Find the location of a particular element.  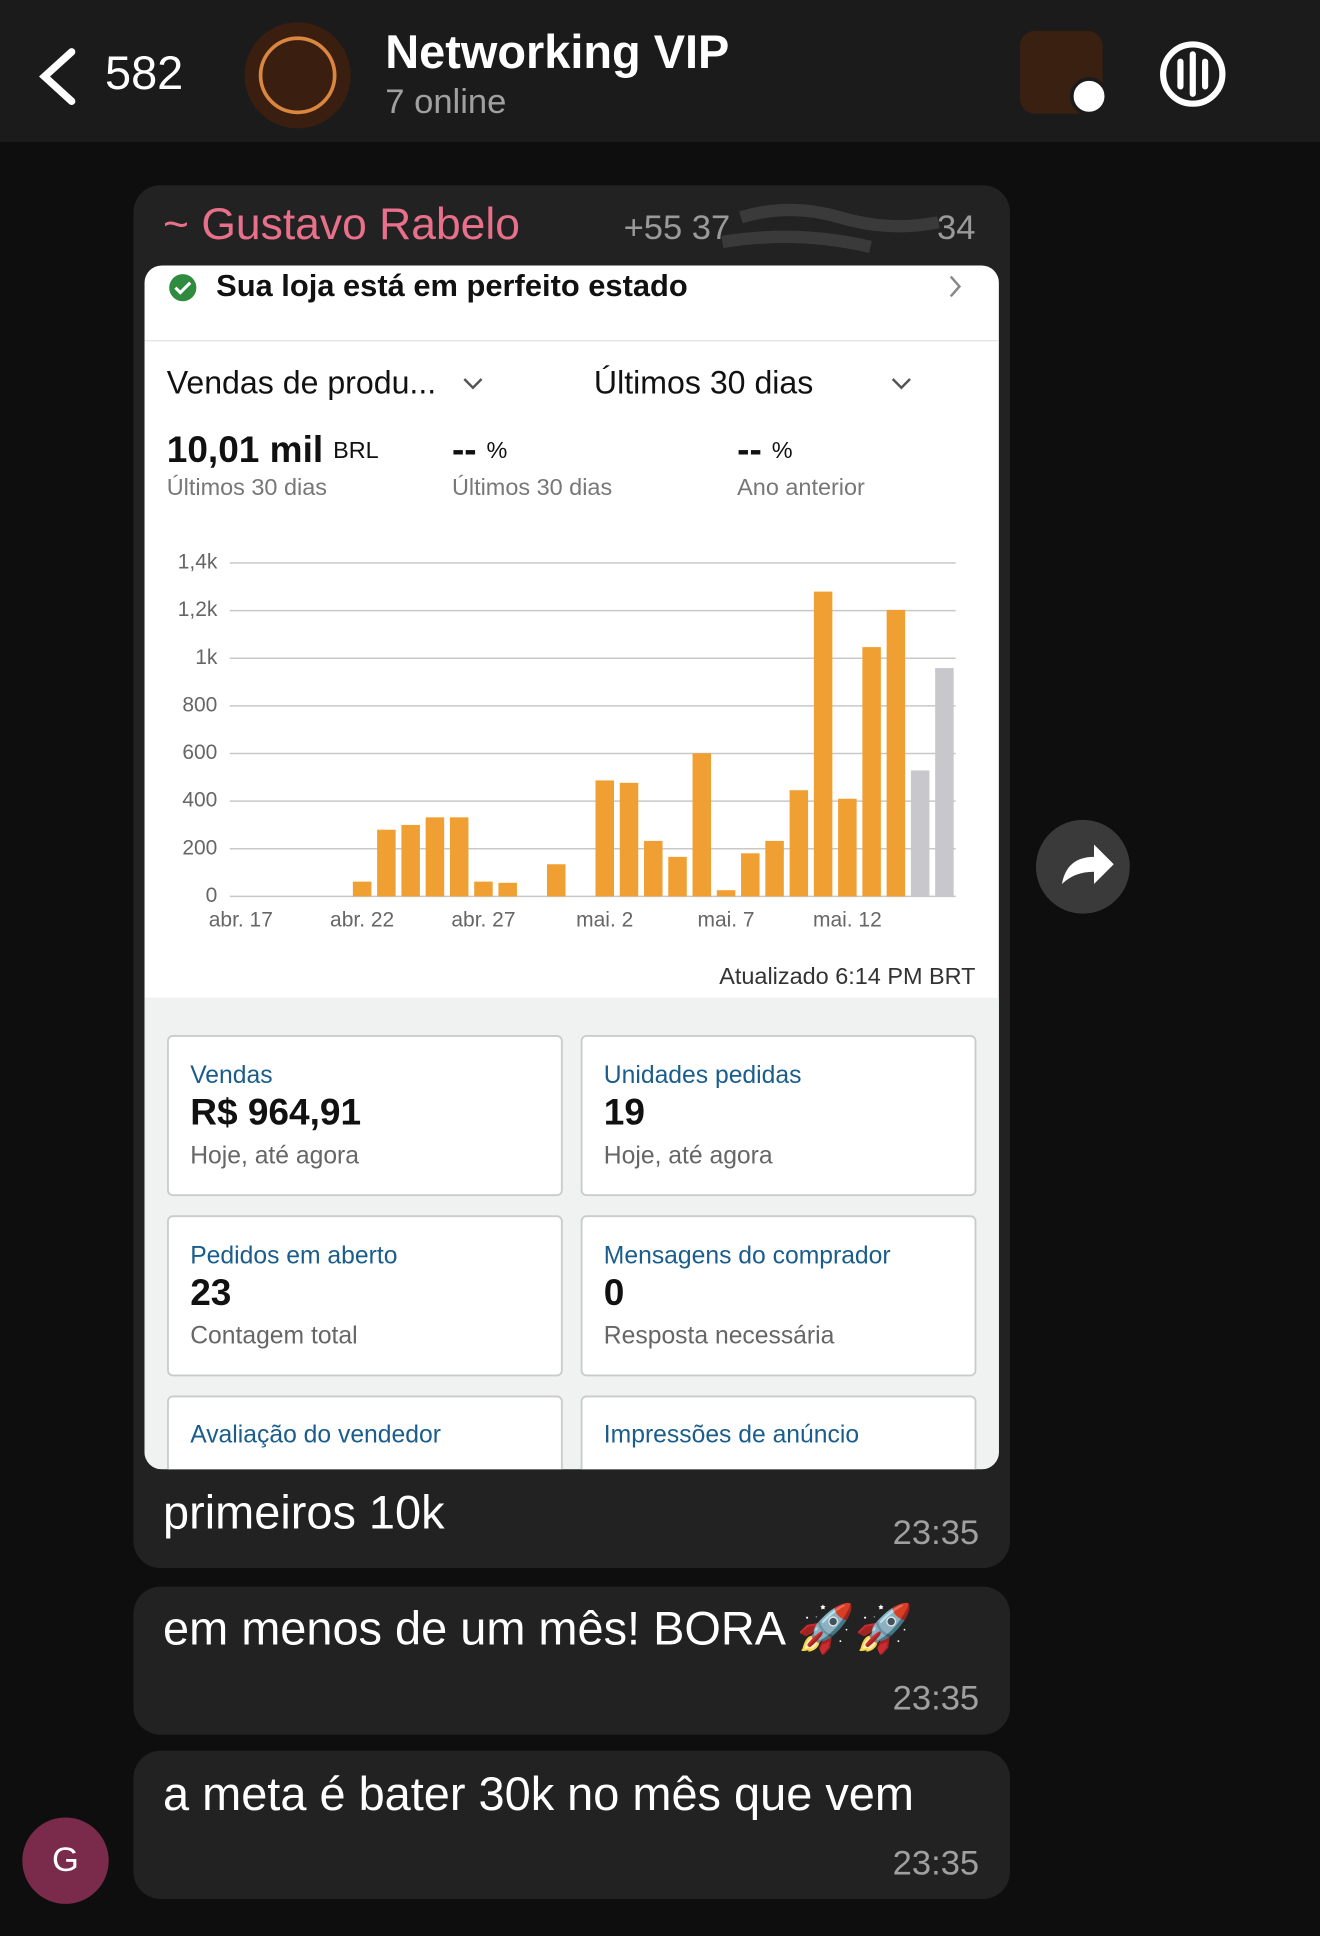

card-note: Resposta necessária is located at coordinates (719, 1336).